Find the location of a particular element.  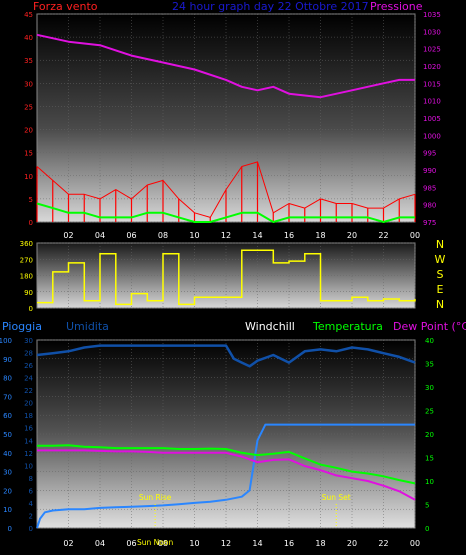

wind-left-y-tick: 25 is located at coordinates (28, 107).